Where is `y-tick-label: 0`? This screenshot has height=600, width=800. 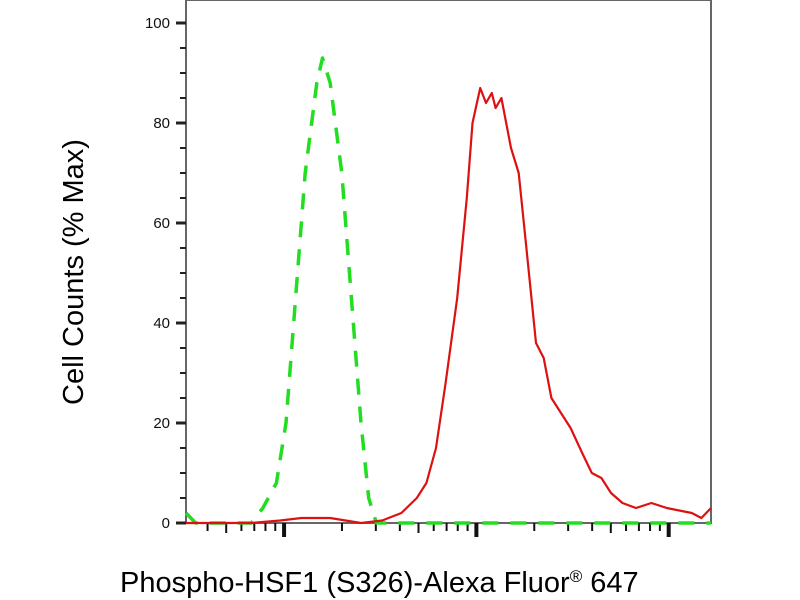
y-tick-label: 0 is located at coordinates (166, 523).